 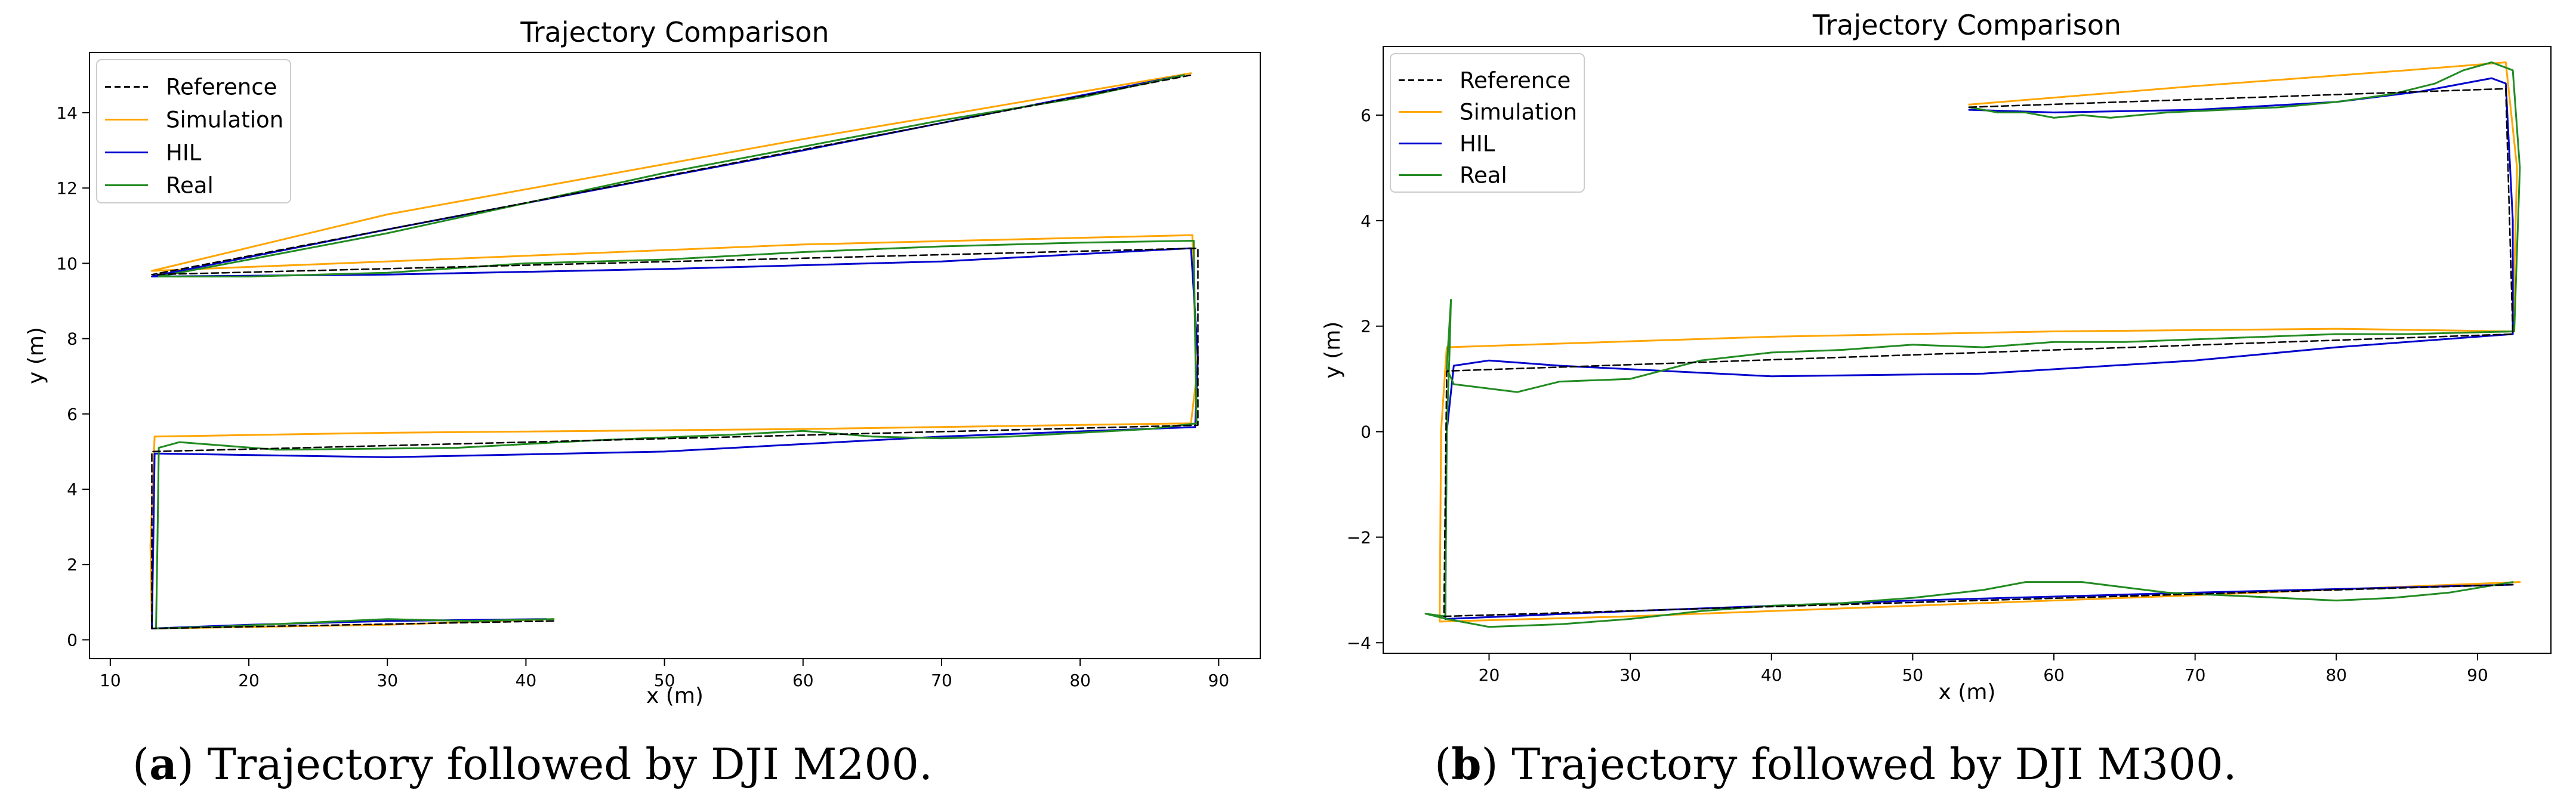 What do you see at coordinates (67, 113) in the screenshot?
I see `y-tick-label: 14` at bounding box center [67, 113].